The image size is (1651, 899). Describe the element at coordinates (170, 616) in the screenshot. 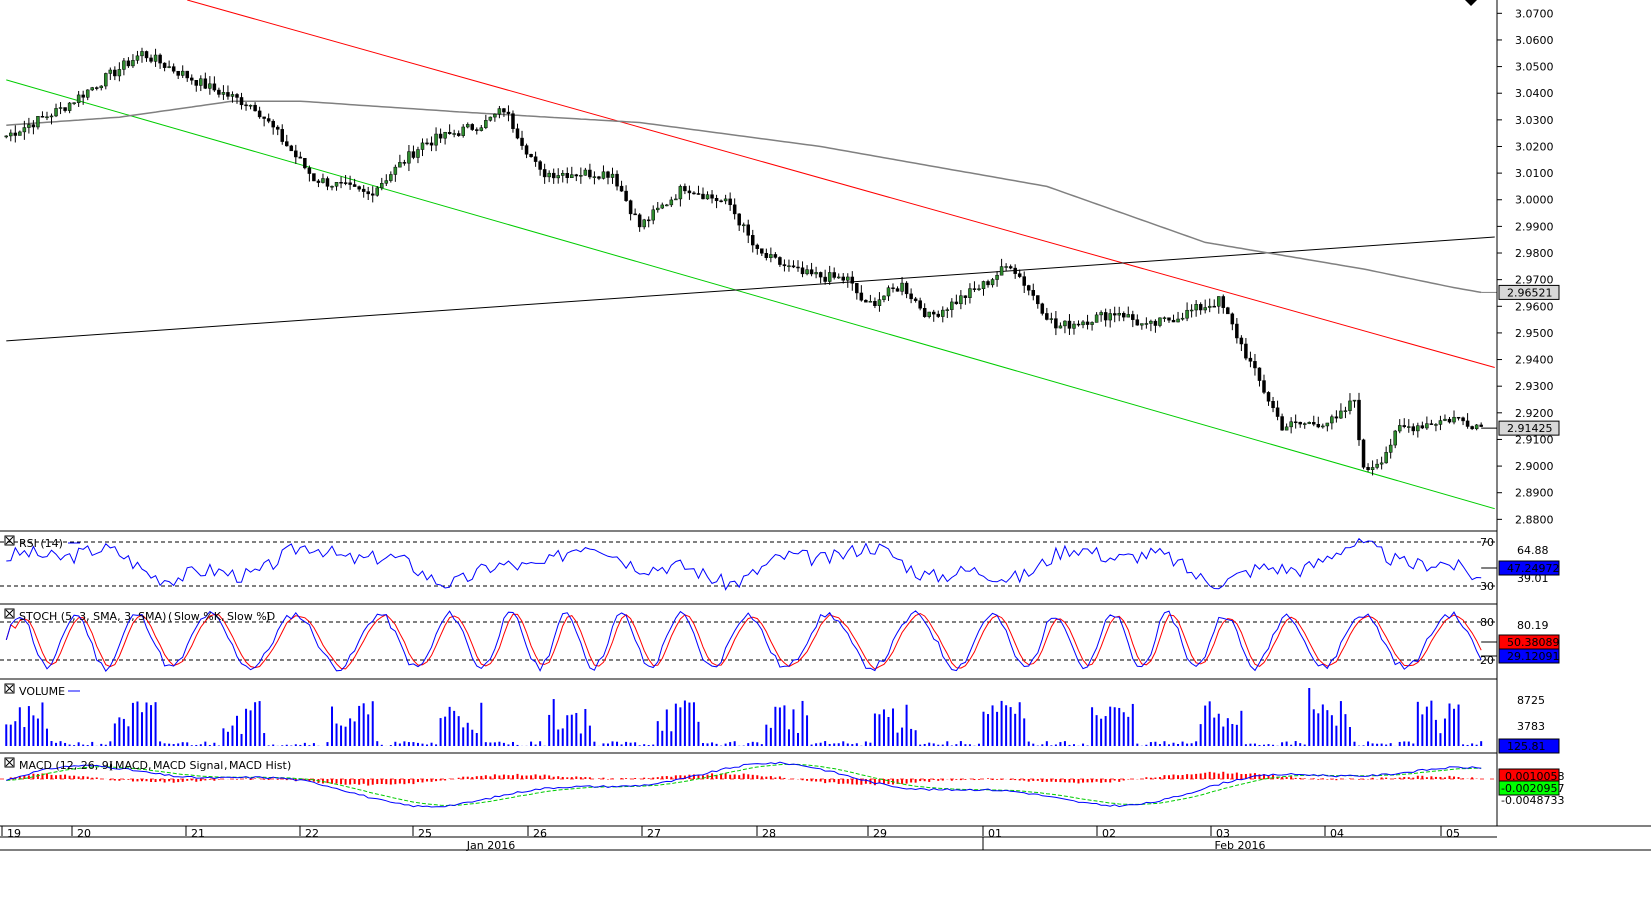

I see `stoch-legend-open: (` at that location.